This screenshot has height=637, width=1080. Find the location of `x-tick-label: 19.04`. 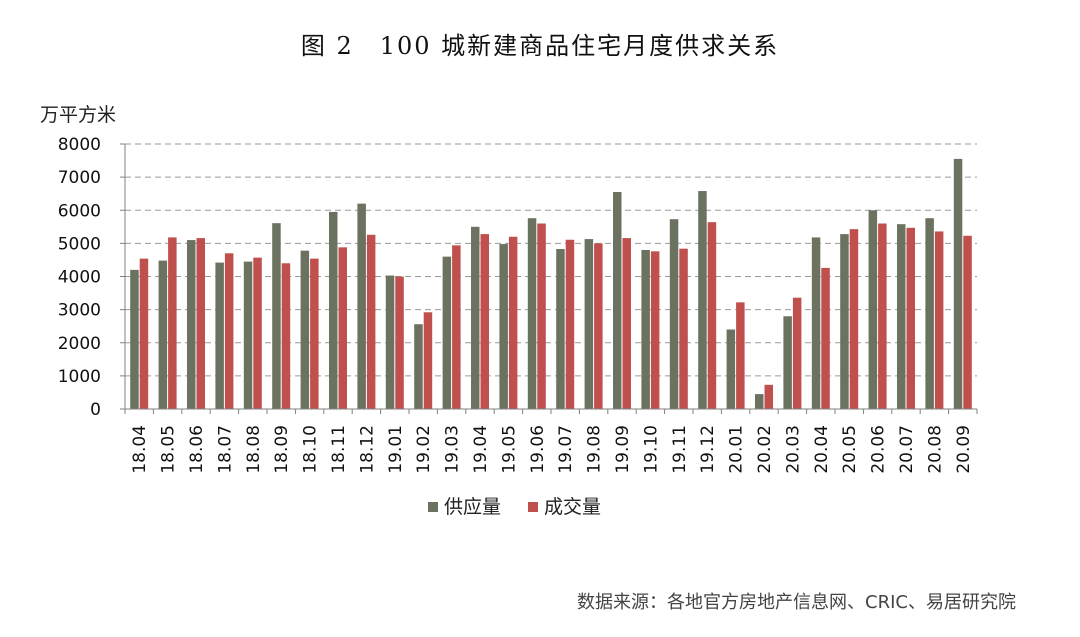

x-tick-label: 19.04 is located at coordinates (481, 449).